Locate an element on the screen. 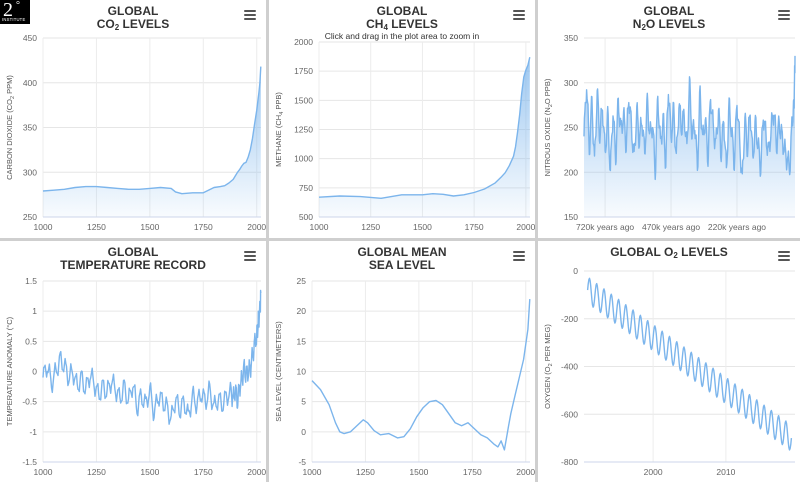 The image size is (800, 482). y-tick-label: 150 is located at coordinates (571, 217).